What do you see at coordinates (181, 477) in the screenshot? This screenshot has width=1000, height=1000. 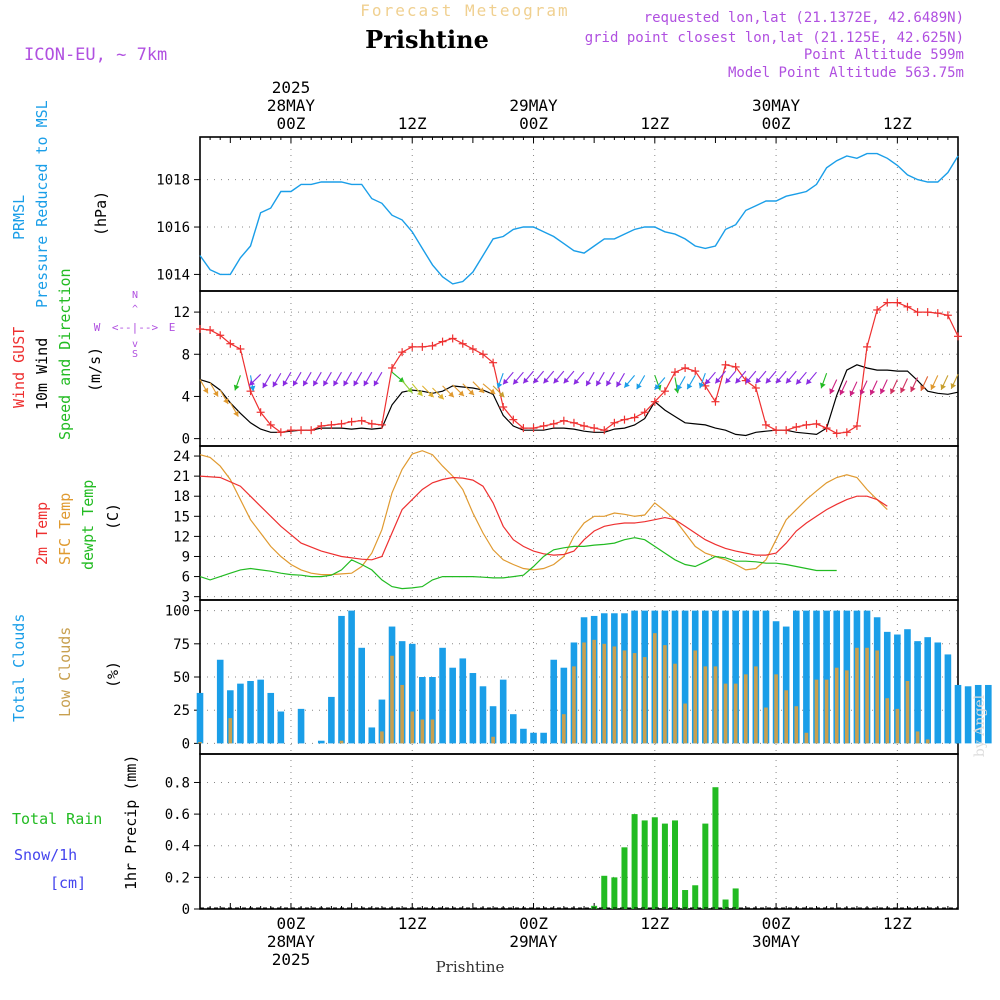 I see `temp-tick-label: 21` at bounding box center [181, 477].